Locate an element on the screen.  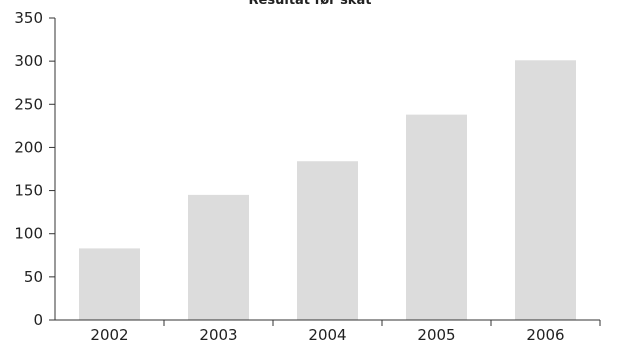
bar-2004 is located at coordinates (327, 240).